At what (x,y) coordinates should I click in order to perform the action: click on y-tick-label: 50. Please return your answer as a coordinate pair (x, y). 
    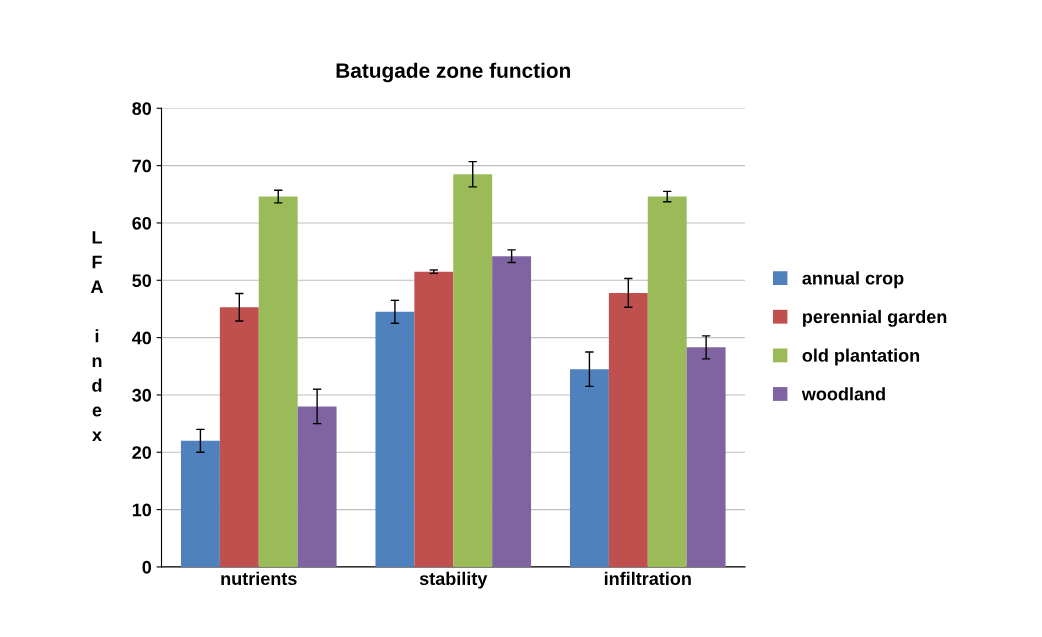
    Looking at the image, I should click on (142, 280).